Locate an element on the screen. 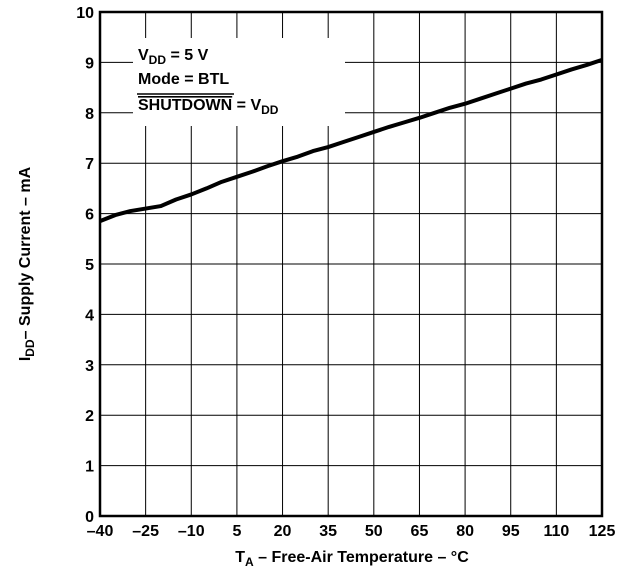 The height and width of the screenshot is (579, 630). y-tick-label: 2 is located at coordinates (89, 416).